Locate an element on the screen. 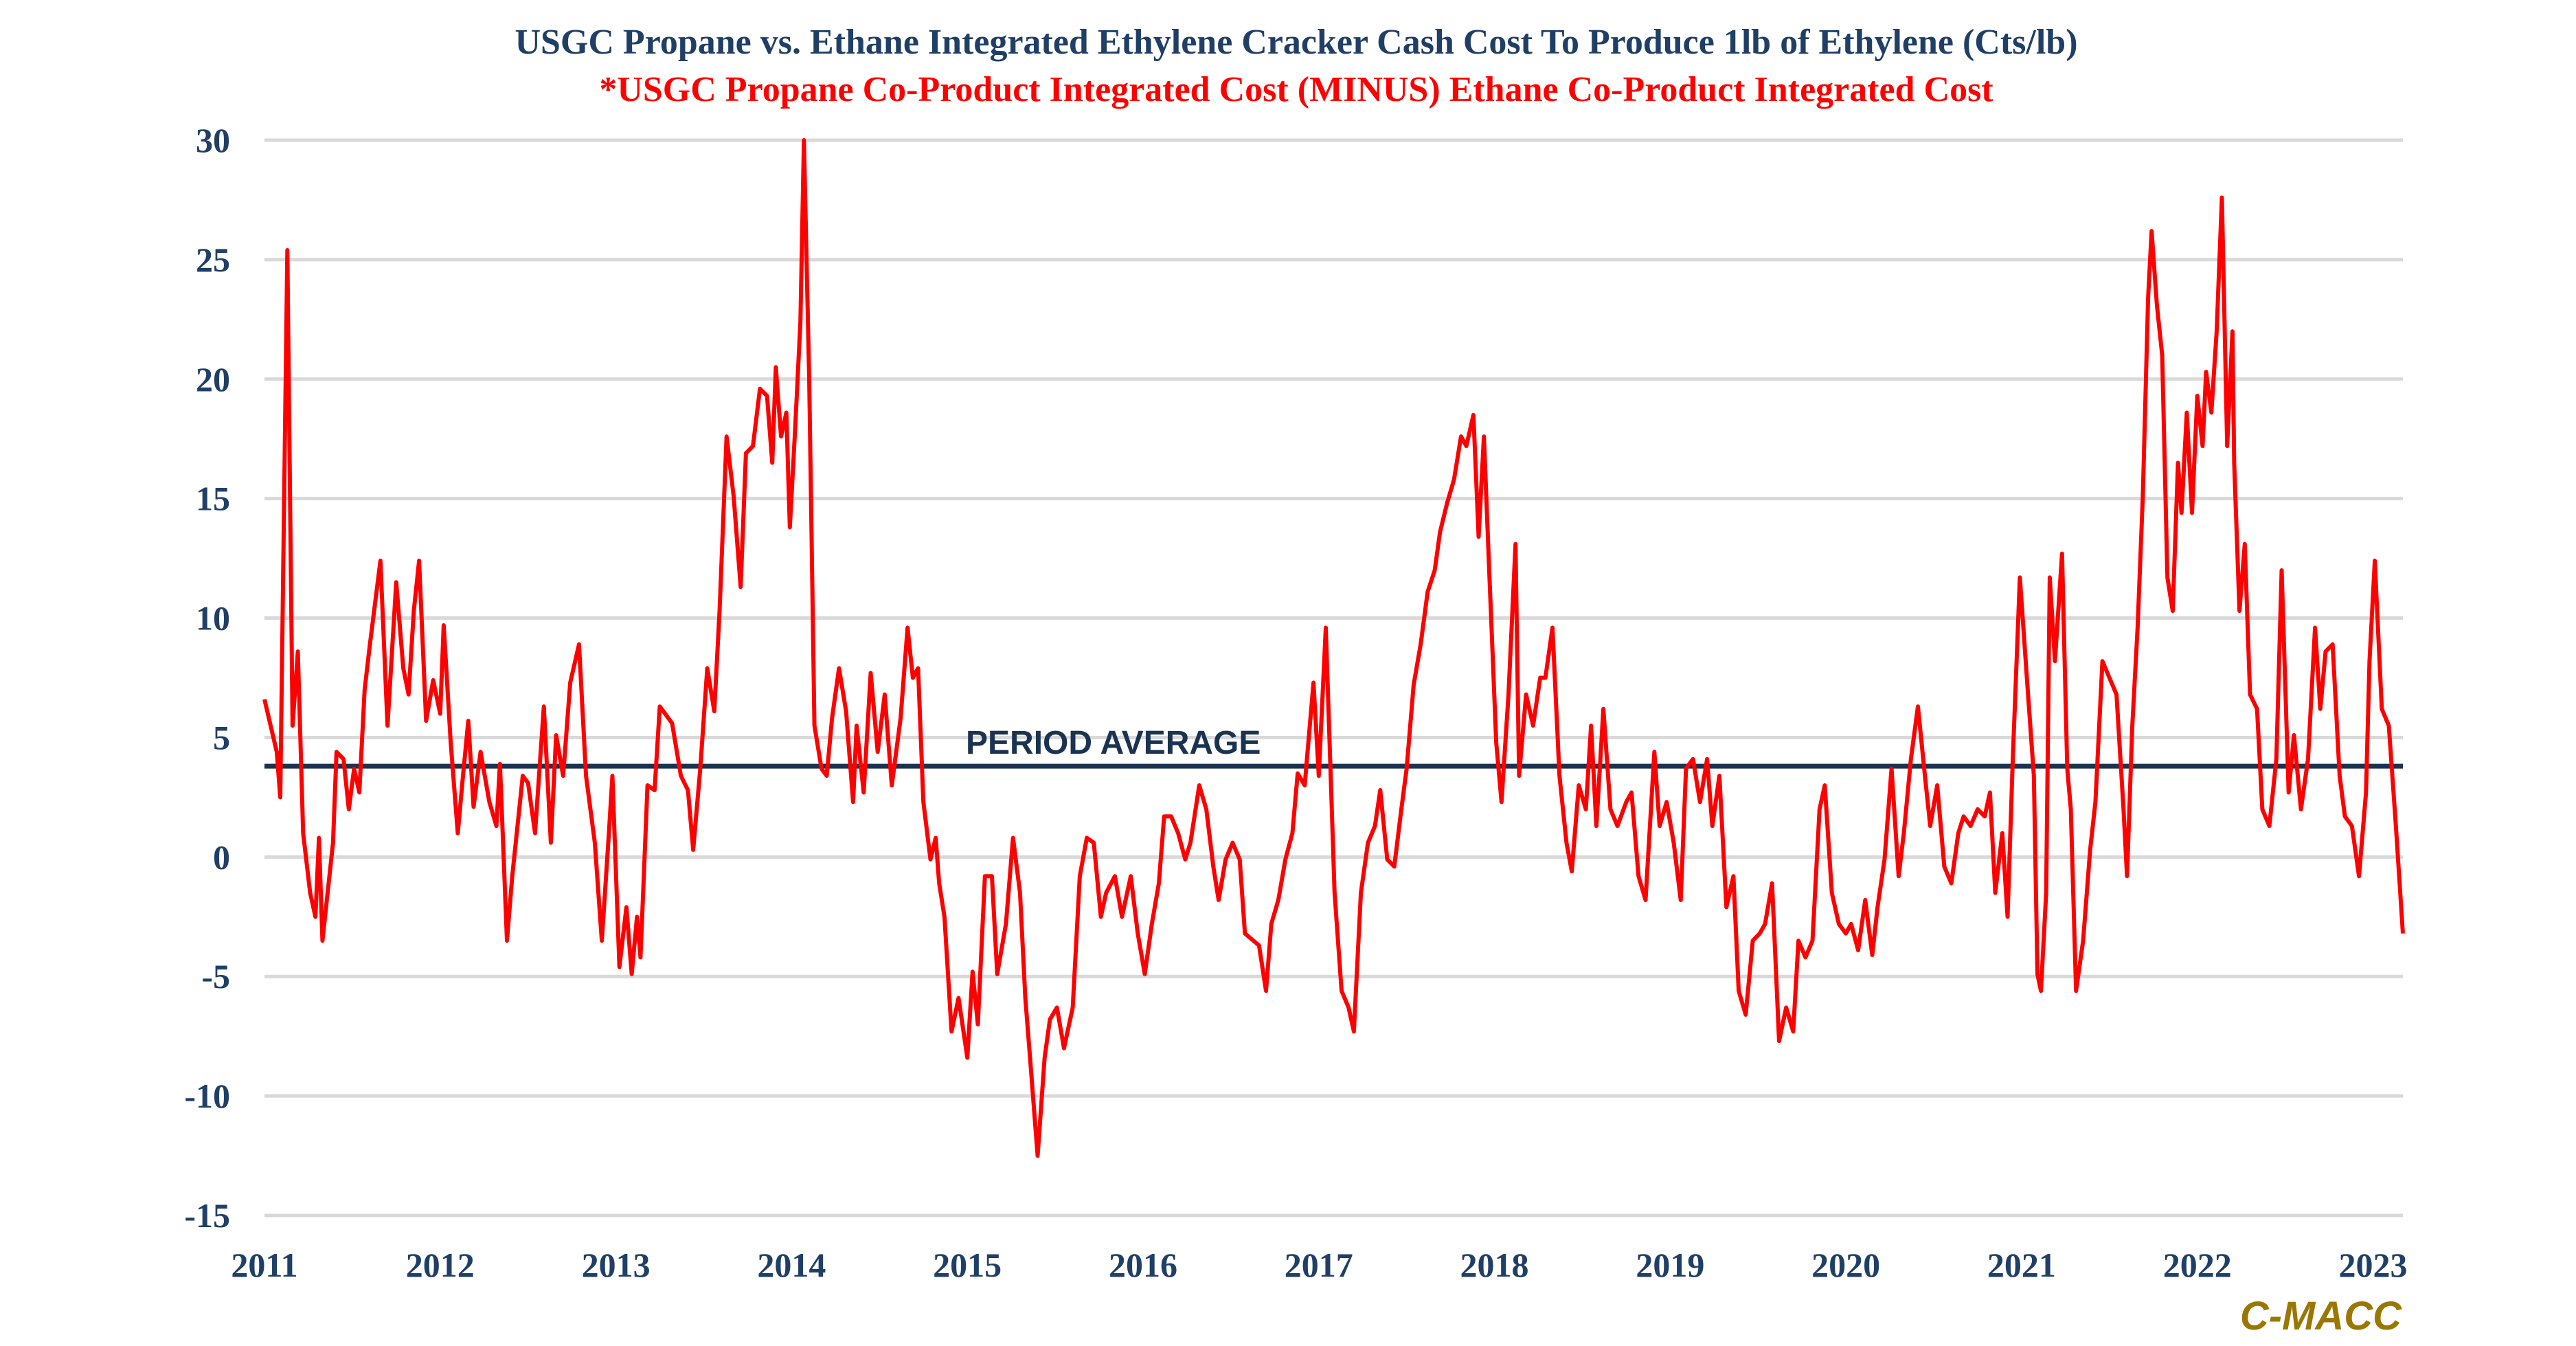 This screenshot has height=1346, width=2576. y-tick-label: 0 is located at coordinates (221, 857).